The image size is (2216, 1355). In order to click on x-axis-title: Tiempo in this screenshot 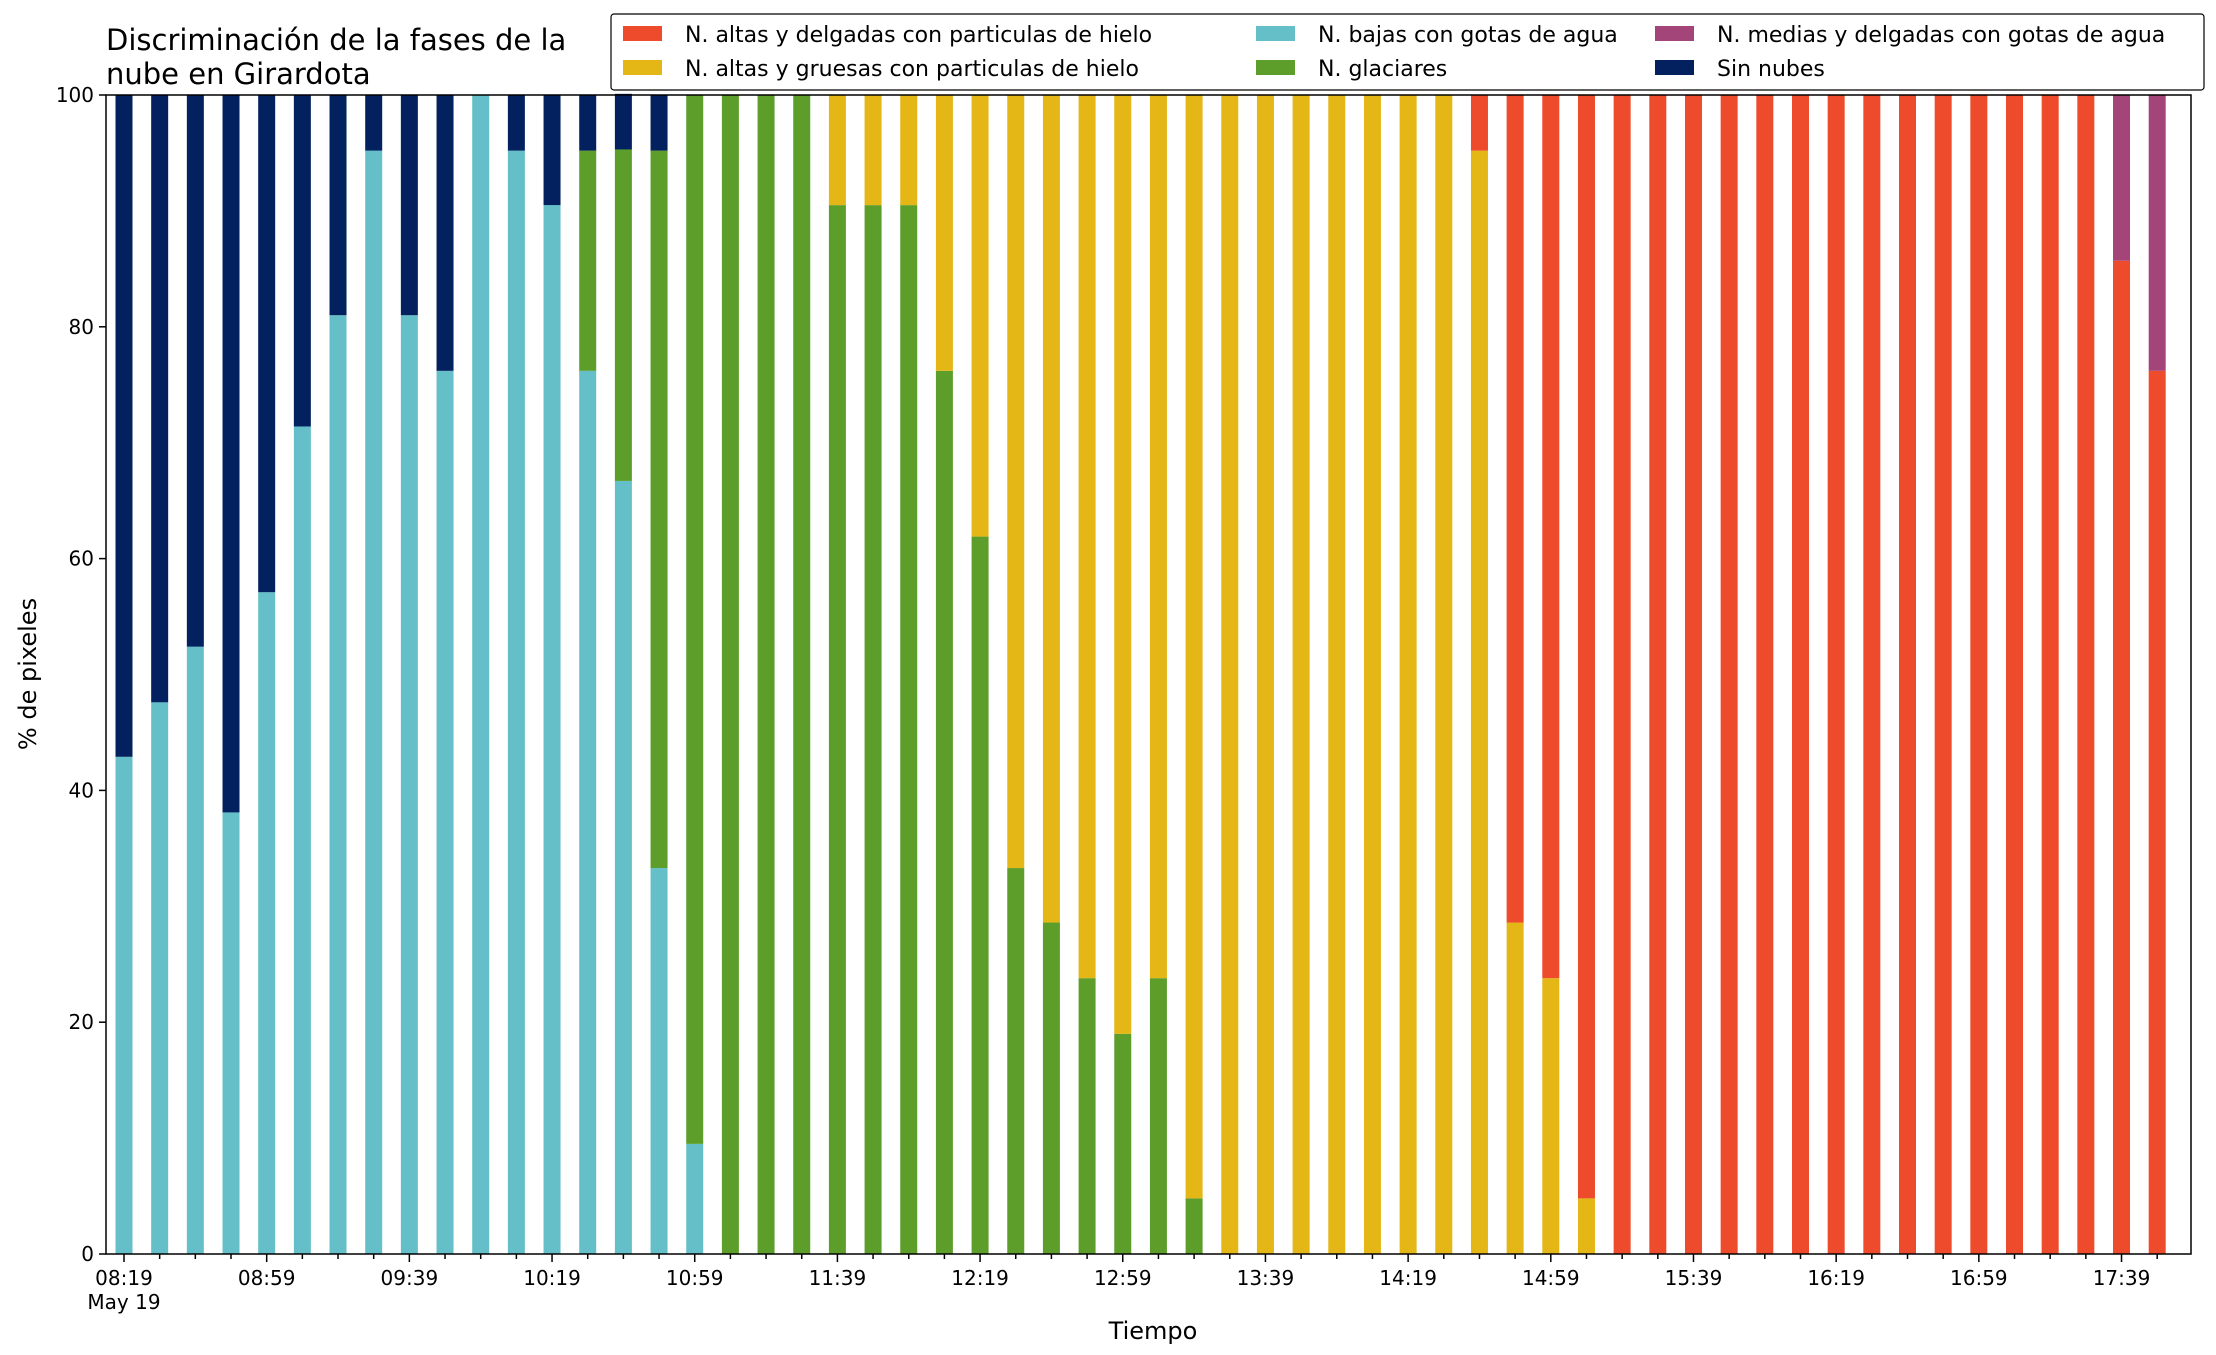, I will do `click(1153, 1331)`.